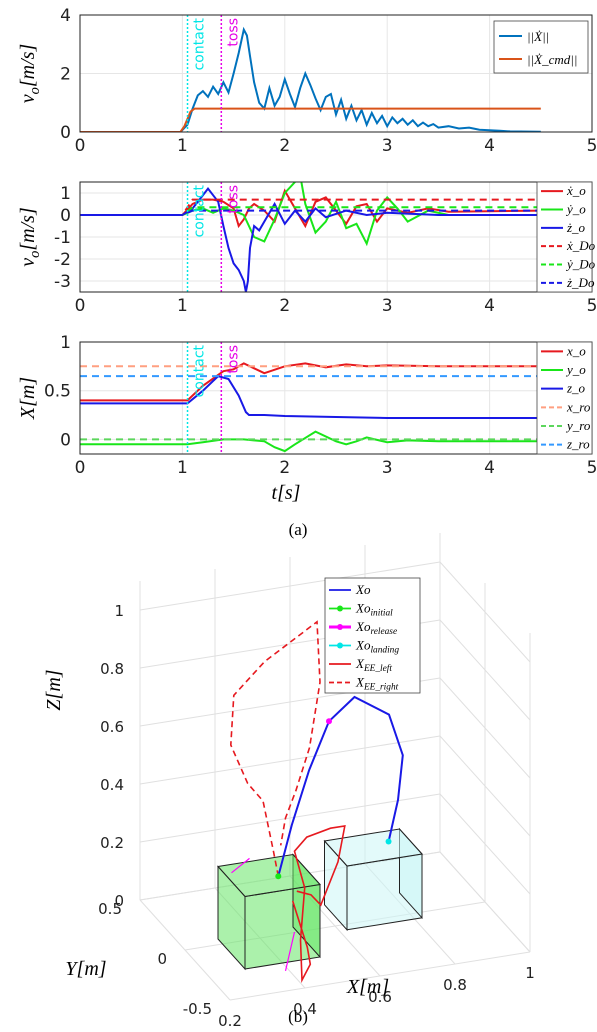 The height and width of the screenshot is (1032, 597). What do you see at coordinates (578, 425) in the screenshot?
I see `legend-label: y_ro` at bounding box center [578, 425].